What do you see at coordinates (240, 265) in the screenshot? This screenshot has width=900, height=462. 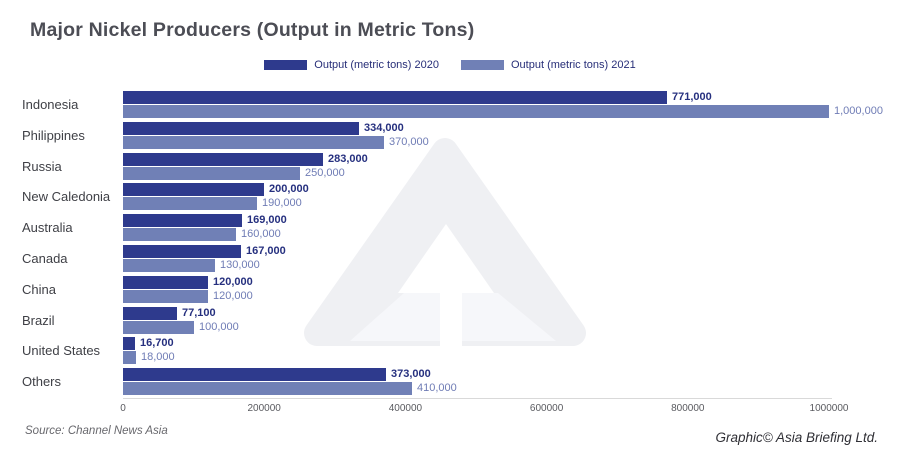 I see `value-label-2021: 130,000` at bounding box center [240, 265].